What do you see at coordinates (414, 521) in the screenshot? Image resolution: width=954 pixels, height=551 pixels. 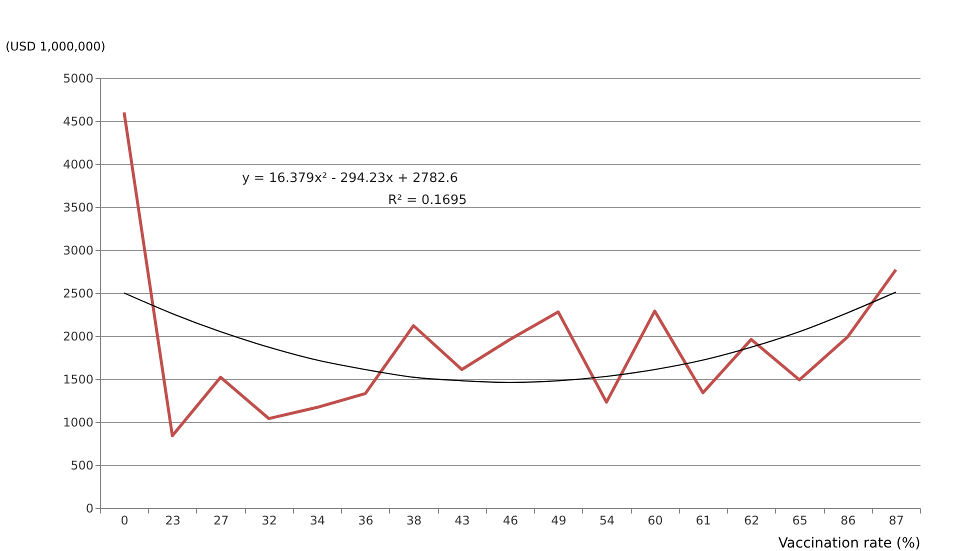 I see `x-tick-label: 38` at bounding box center [414, 521].